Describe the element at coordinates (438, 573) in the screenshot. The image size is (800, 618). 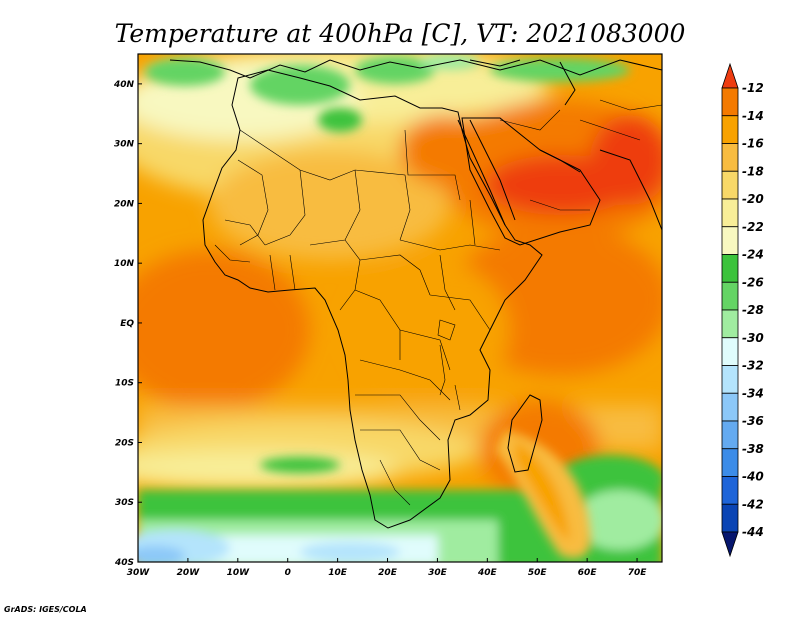
I see `lon-tick-label: 30E` at that location.